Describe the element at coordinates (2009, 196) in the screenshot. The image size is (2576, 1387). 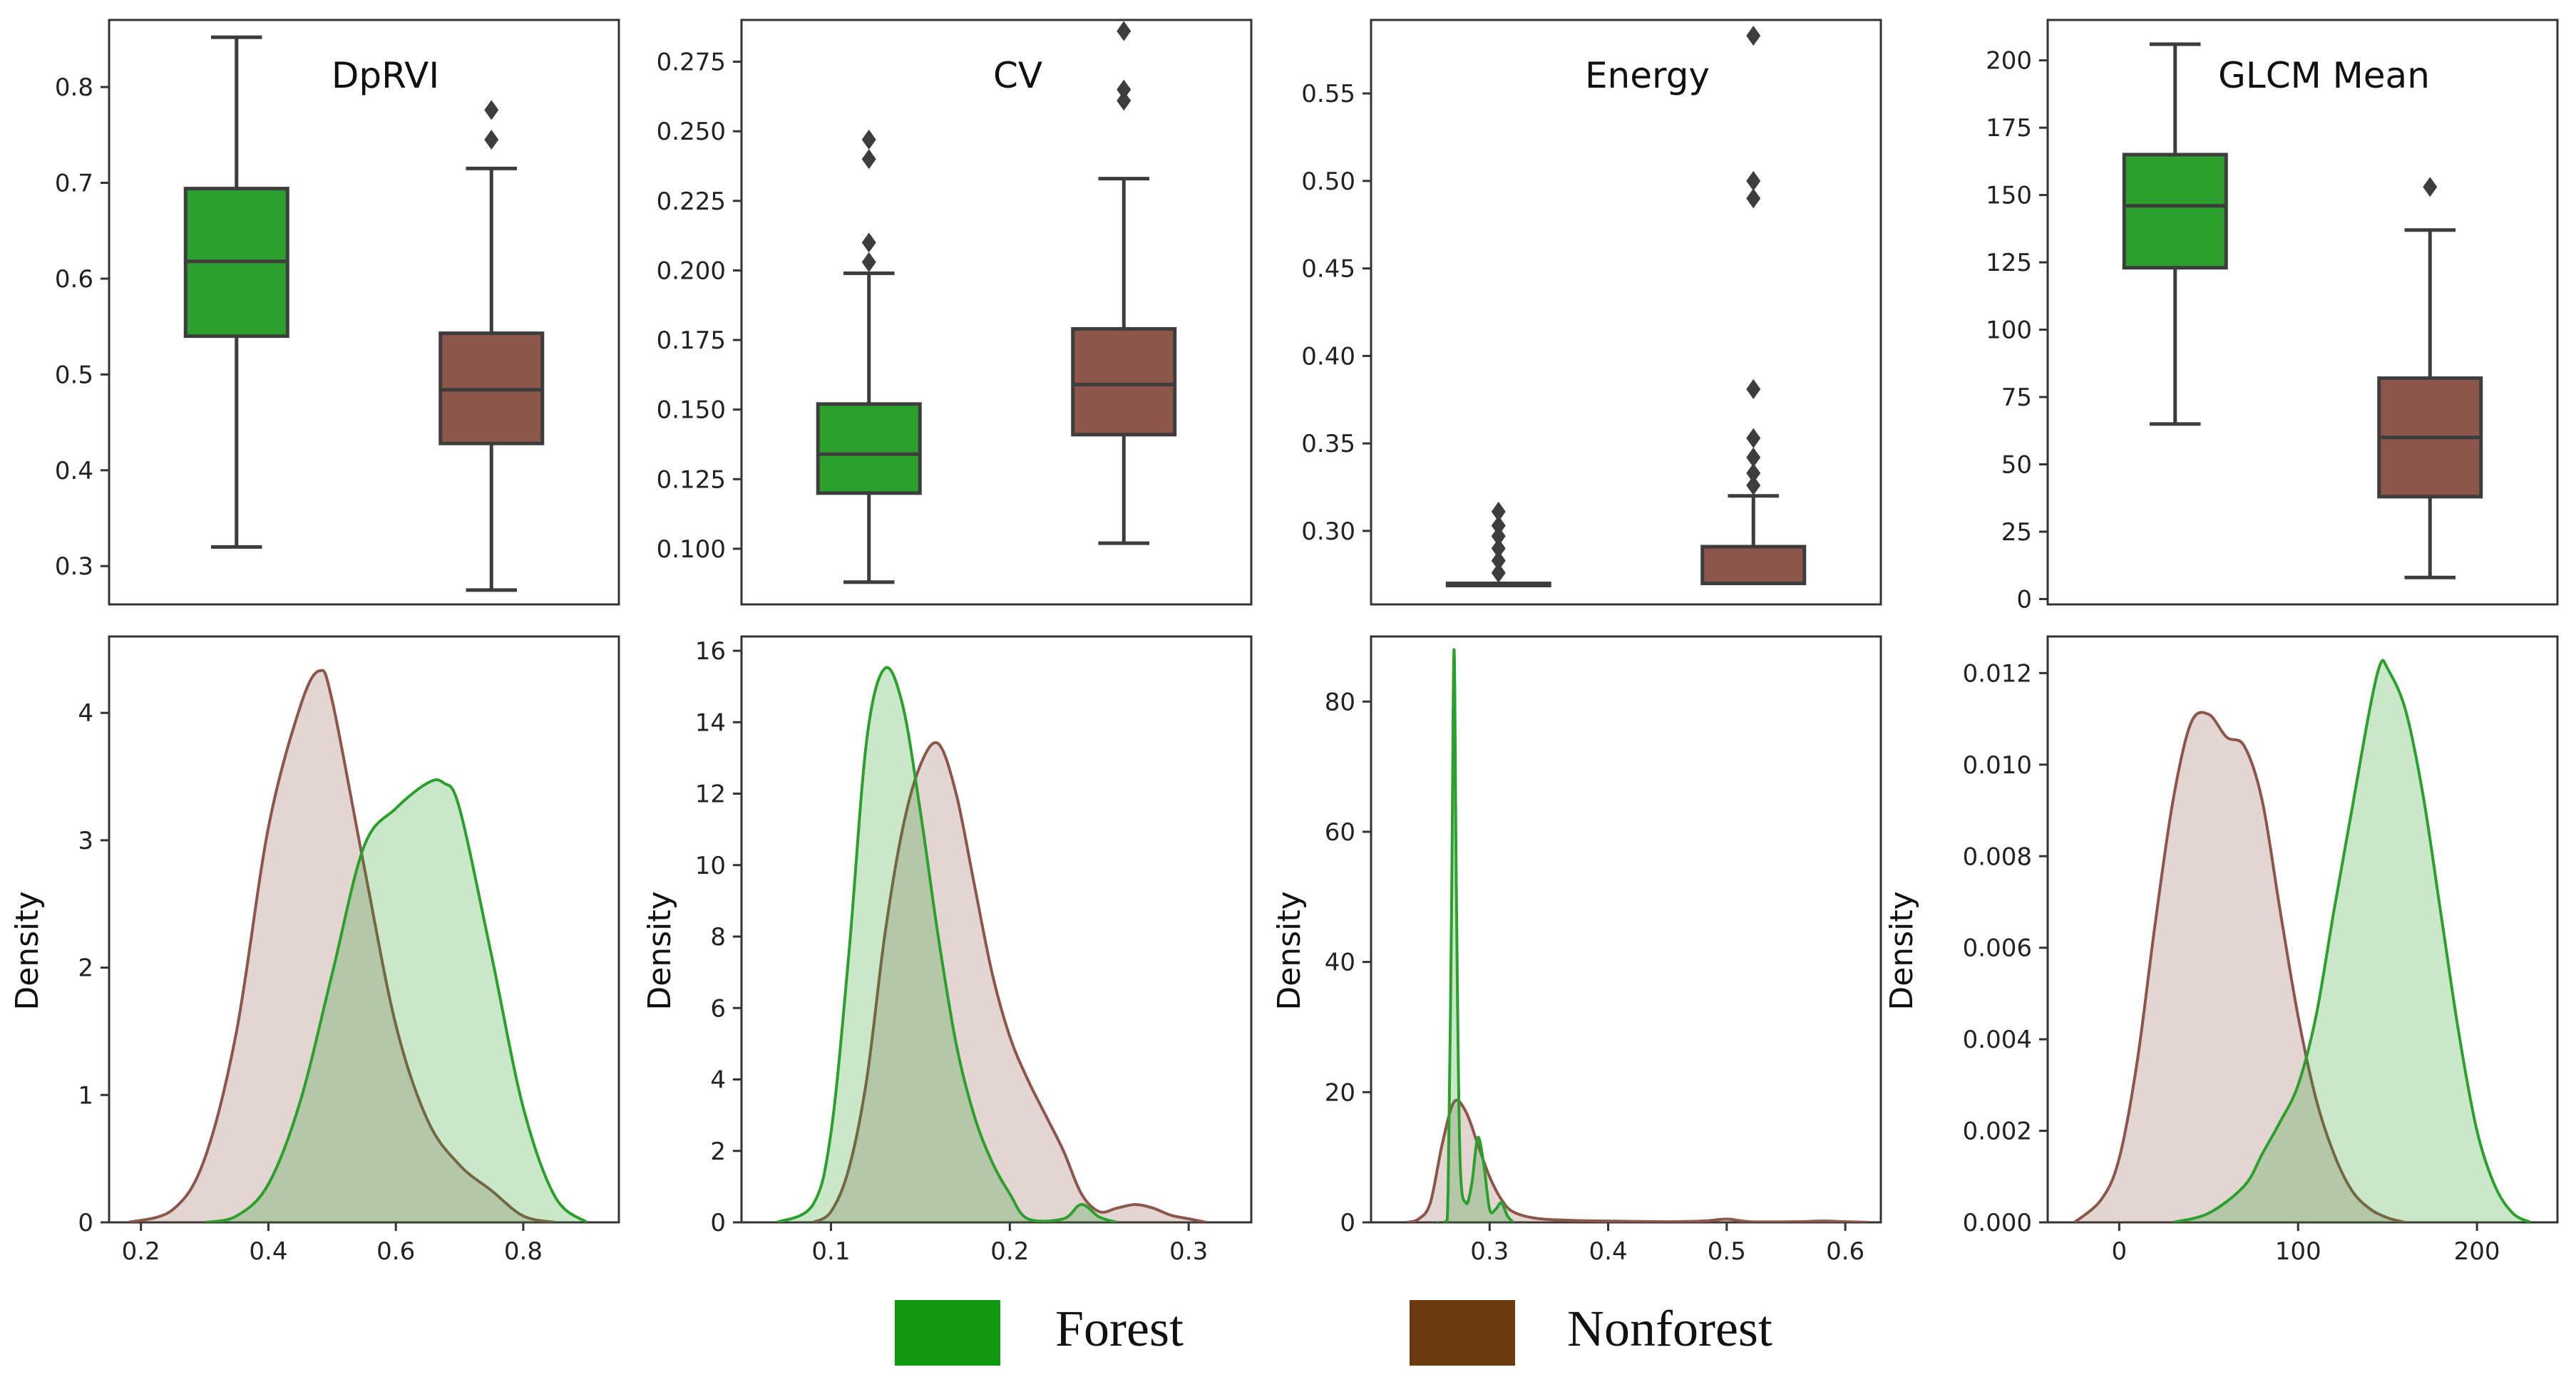
I see `y-tick-label: 150` at that location.